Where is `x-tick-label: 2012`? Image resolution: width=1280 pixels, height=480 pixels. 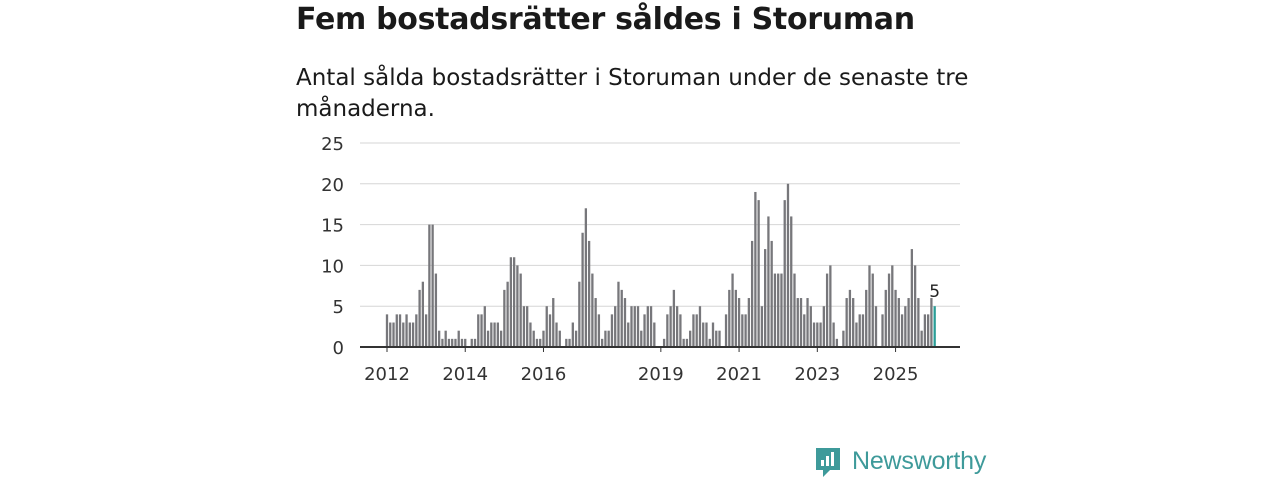
x-tick-label: 2012 is located at coordinates (387, 374).